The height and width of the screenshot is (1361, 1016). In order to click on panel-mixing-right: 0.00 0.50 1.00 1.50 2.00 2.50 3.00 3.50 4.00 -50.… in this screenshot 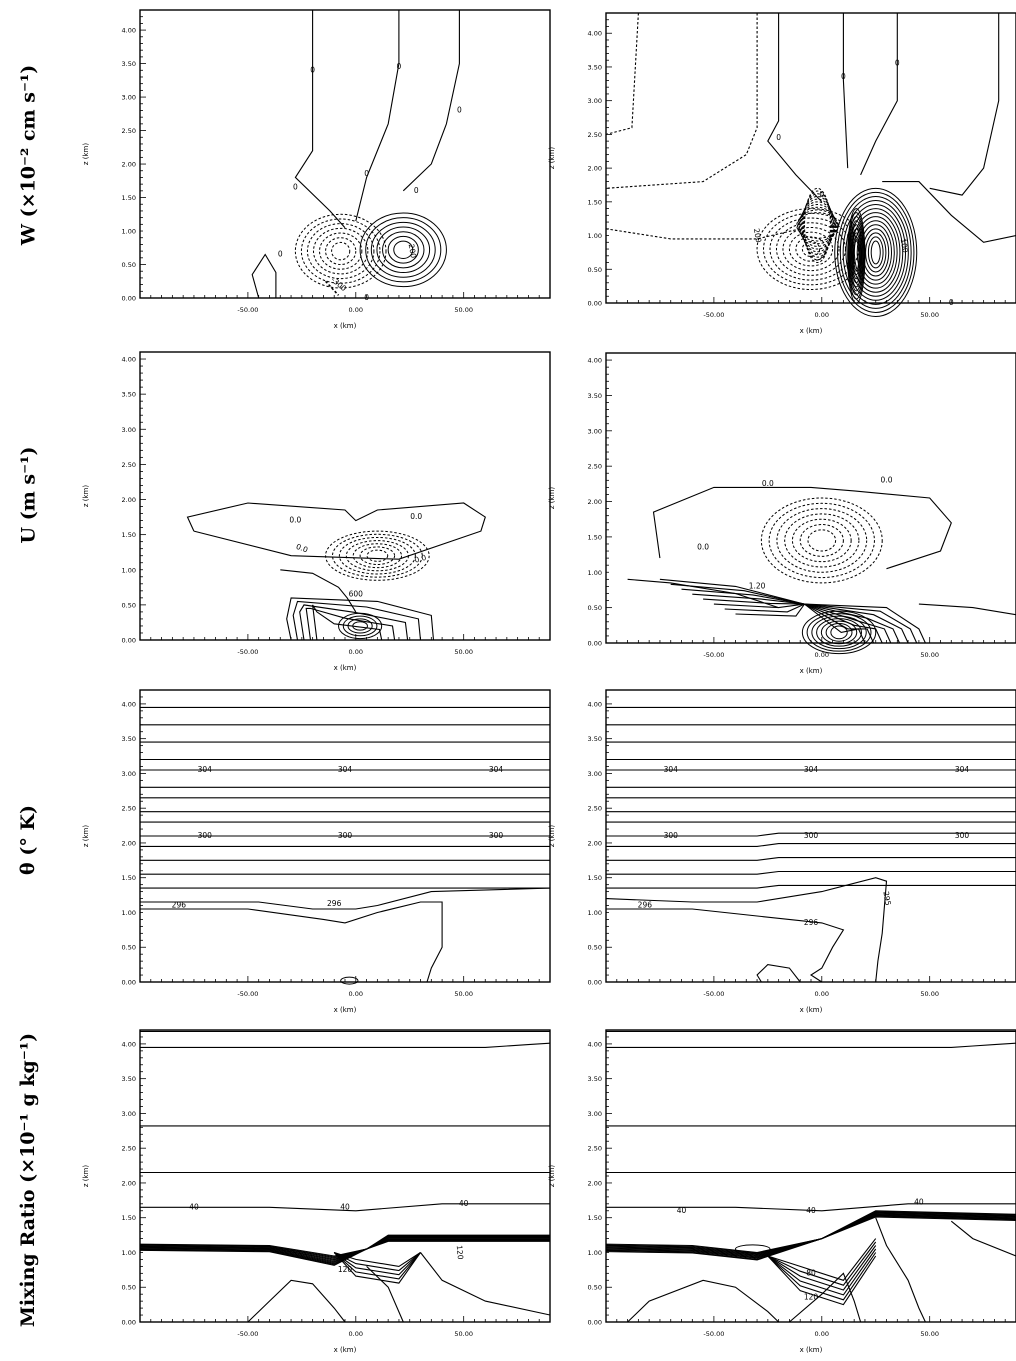, I will do `click(782, 1191)`.